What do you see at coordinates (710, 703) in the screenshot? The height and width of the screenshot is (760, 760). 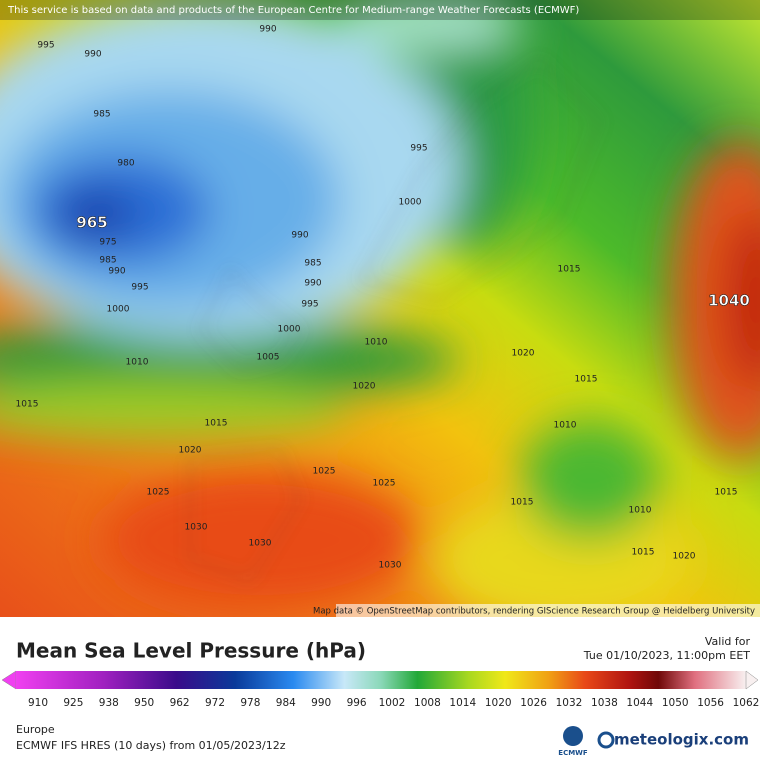 I see `scale-tick-label: 1056` at bounding box center [710, 703].